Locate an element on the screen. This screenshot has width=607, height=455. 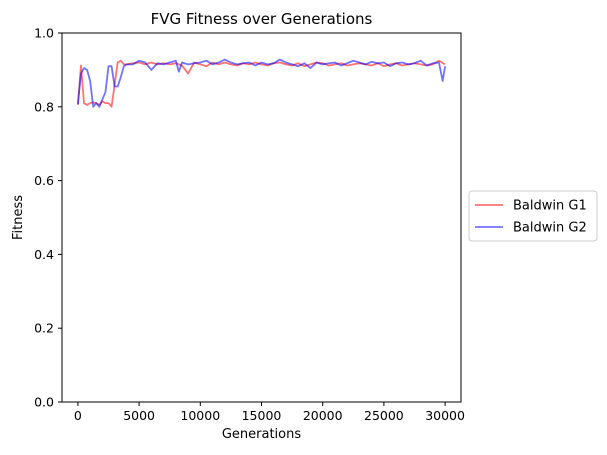
chart-title: FVG Fitness over Generations is located at coordinates (262, 19).